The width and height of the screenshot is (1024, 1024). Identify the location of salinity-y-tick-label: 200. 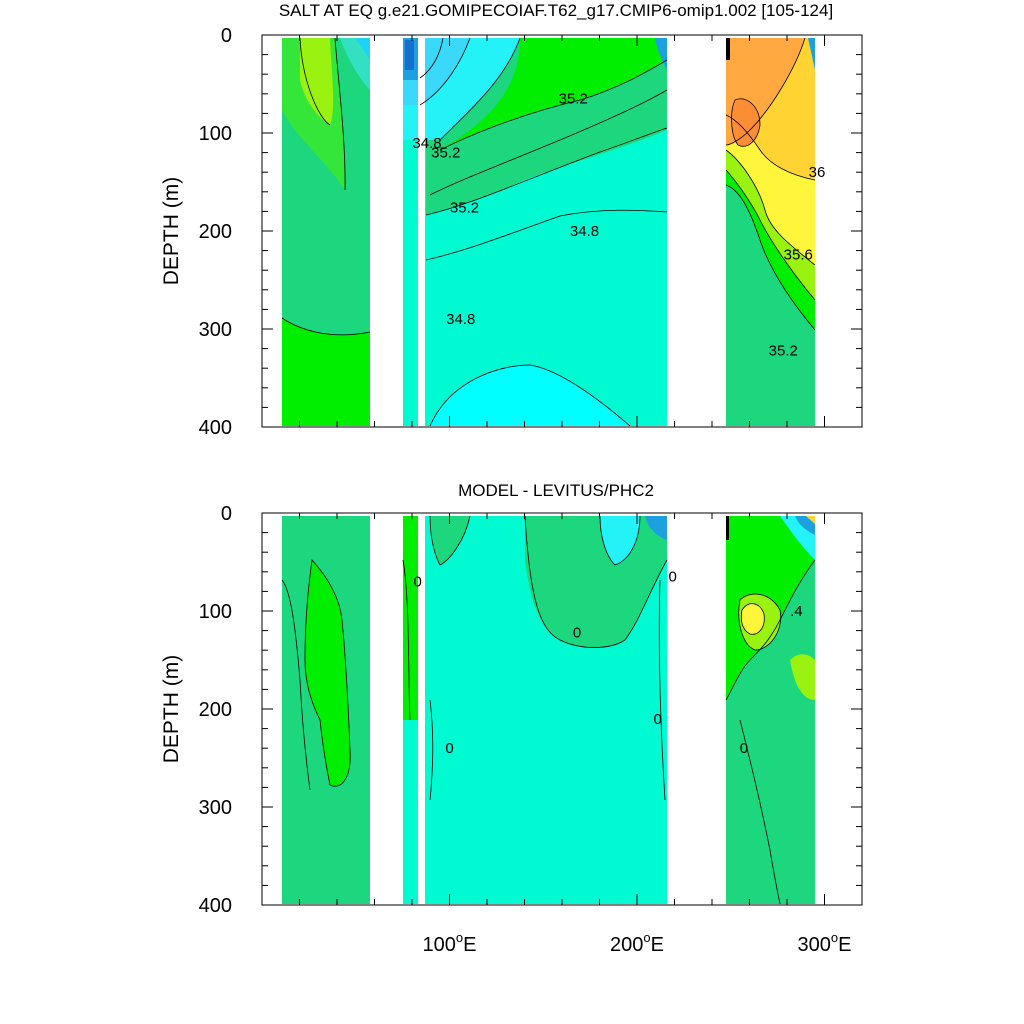
(215, 232).